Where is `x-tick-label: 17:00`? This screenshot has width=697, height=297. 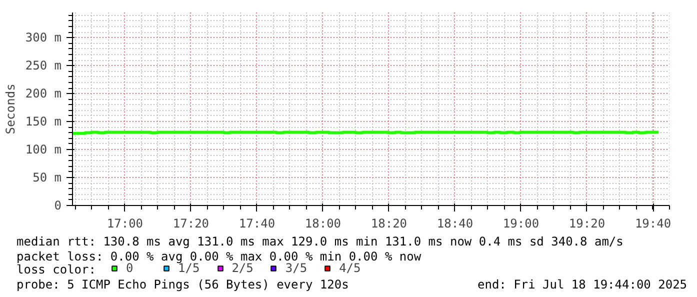
x-tick-label: 17:00 is located at coordinates (125, 223).